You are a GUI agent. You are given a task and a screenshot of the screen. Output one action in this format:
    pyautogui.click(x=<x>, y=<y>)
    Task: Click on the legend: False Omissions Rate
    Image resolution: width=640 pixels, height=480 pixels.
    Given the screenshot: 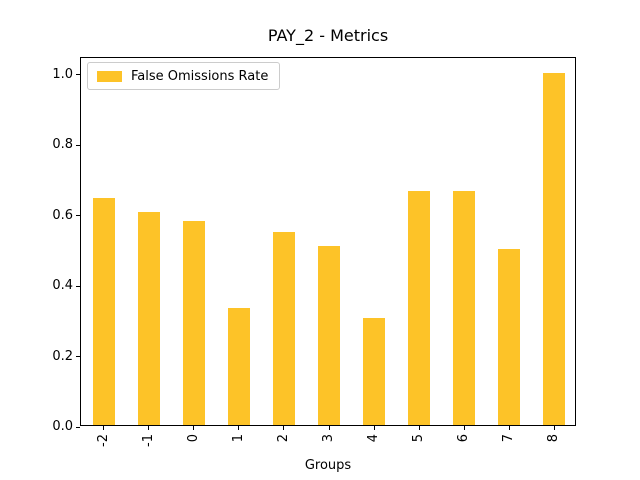 What is the action you would take?
    pyautogui.click(x=184, y=76)
    